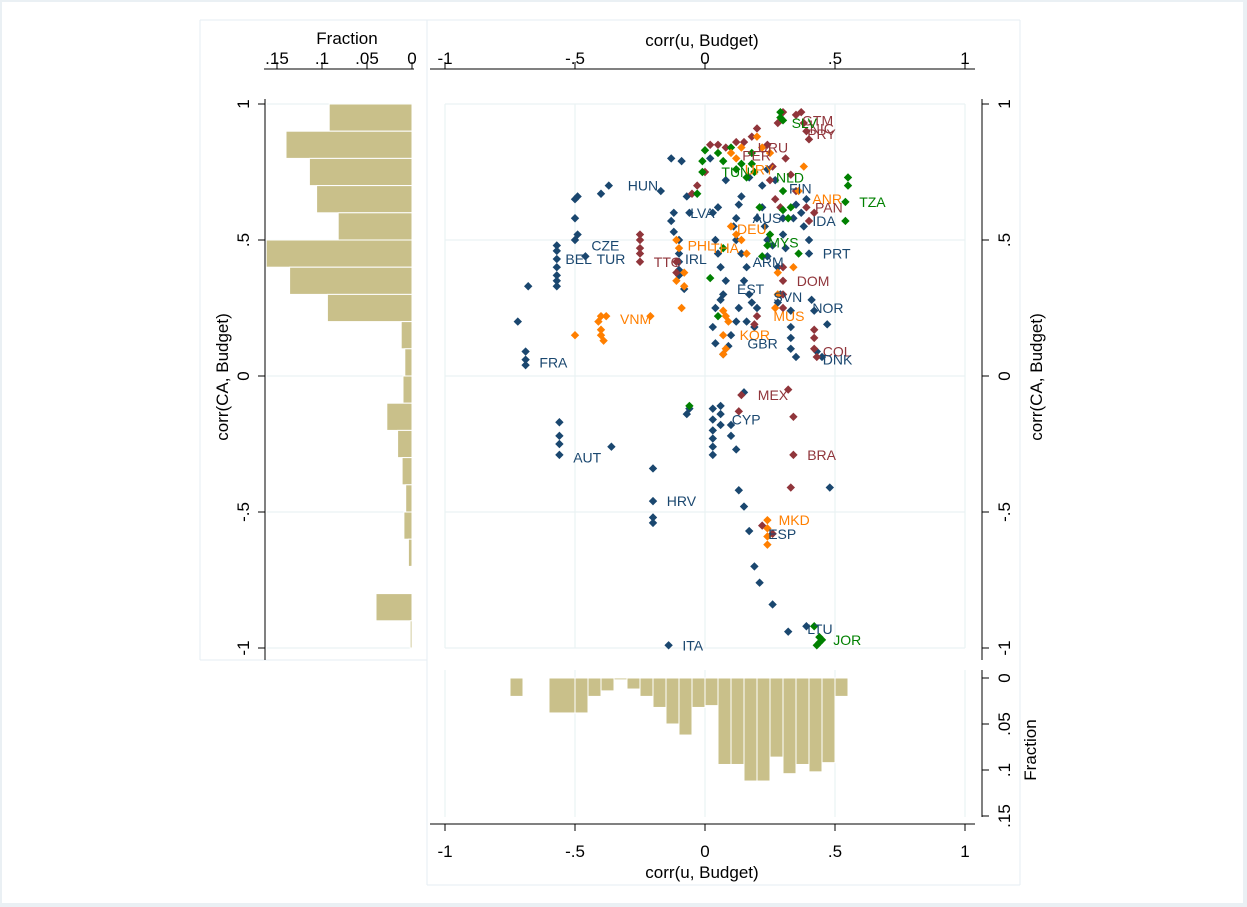 This screenshot has width=1247, height=907. Describe the element at coordinates (702, 213) in the screenshot. I see `point-label: LVA` at that location.